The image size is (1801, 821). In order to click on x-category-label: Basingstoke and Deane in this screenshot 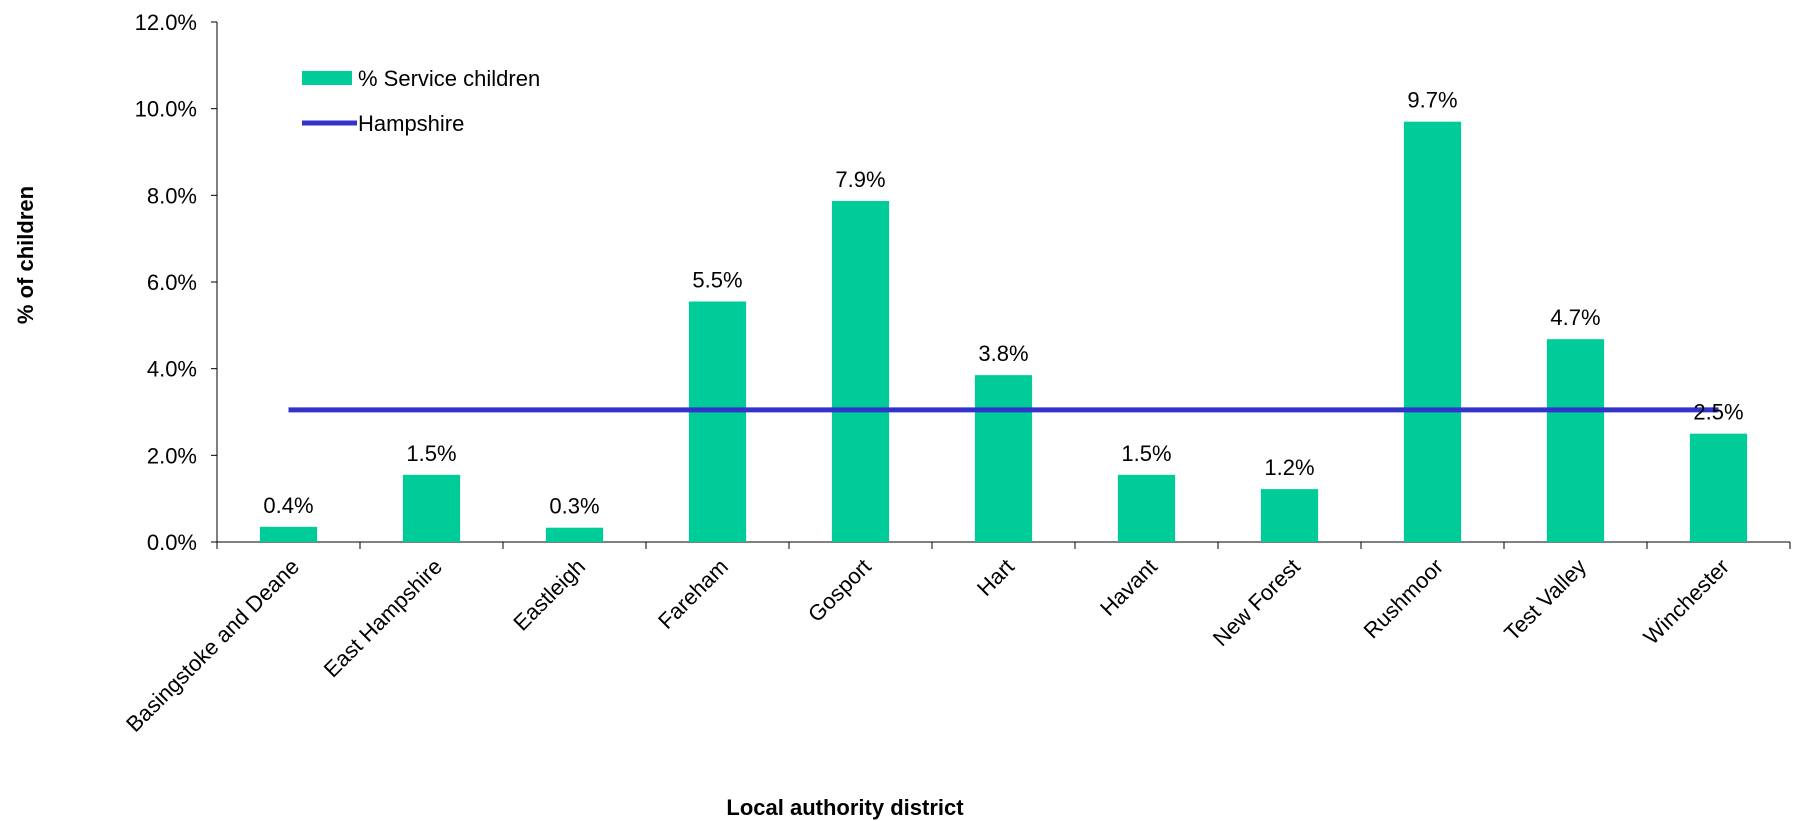, I will do `click(212, 645)`.